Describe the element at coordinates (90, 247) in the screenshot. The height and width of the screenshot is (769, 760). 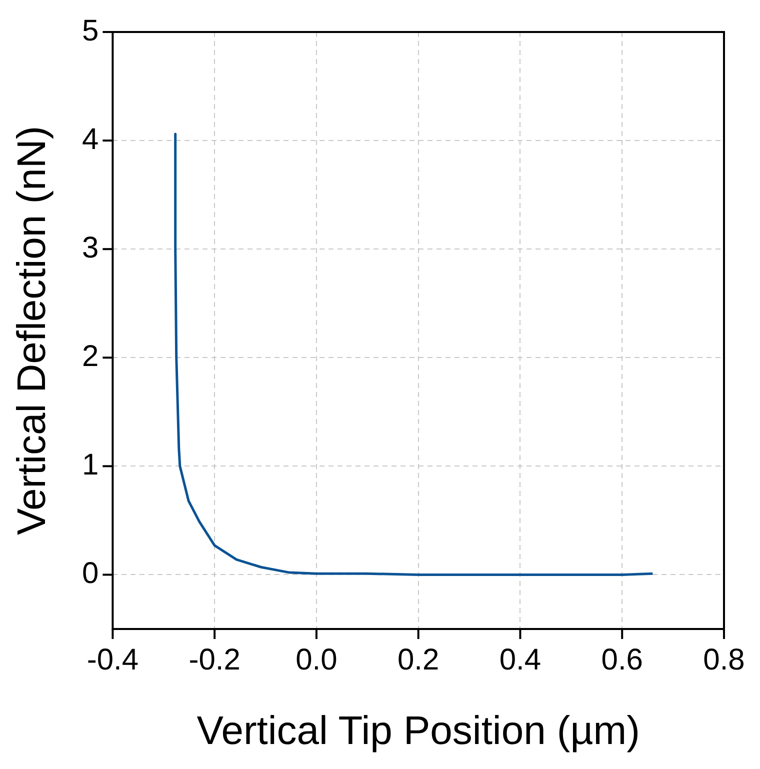
I see `y-tick-label: 3` at that location.